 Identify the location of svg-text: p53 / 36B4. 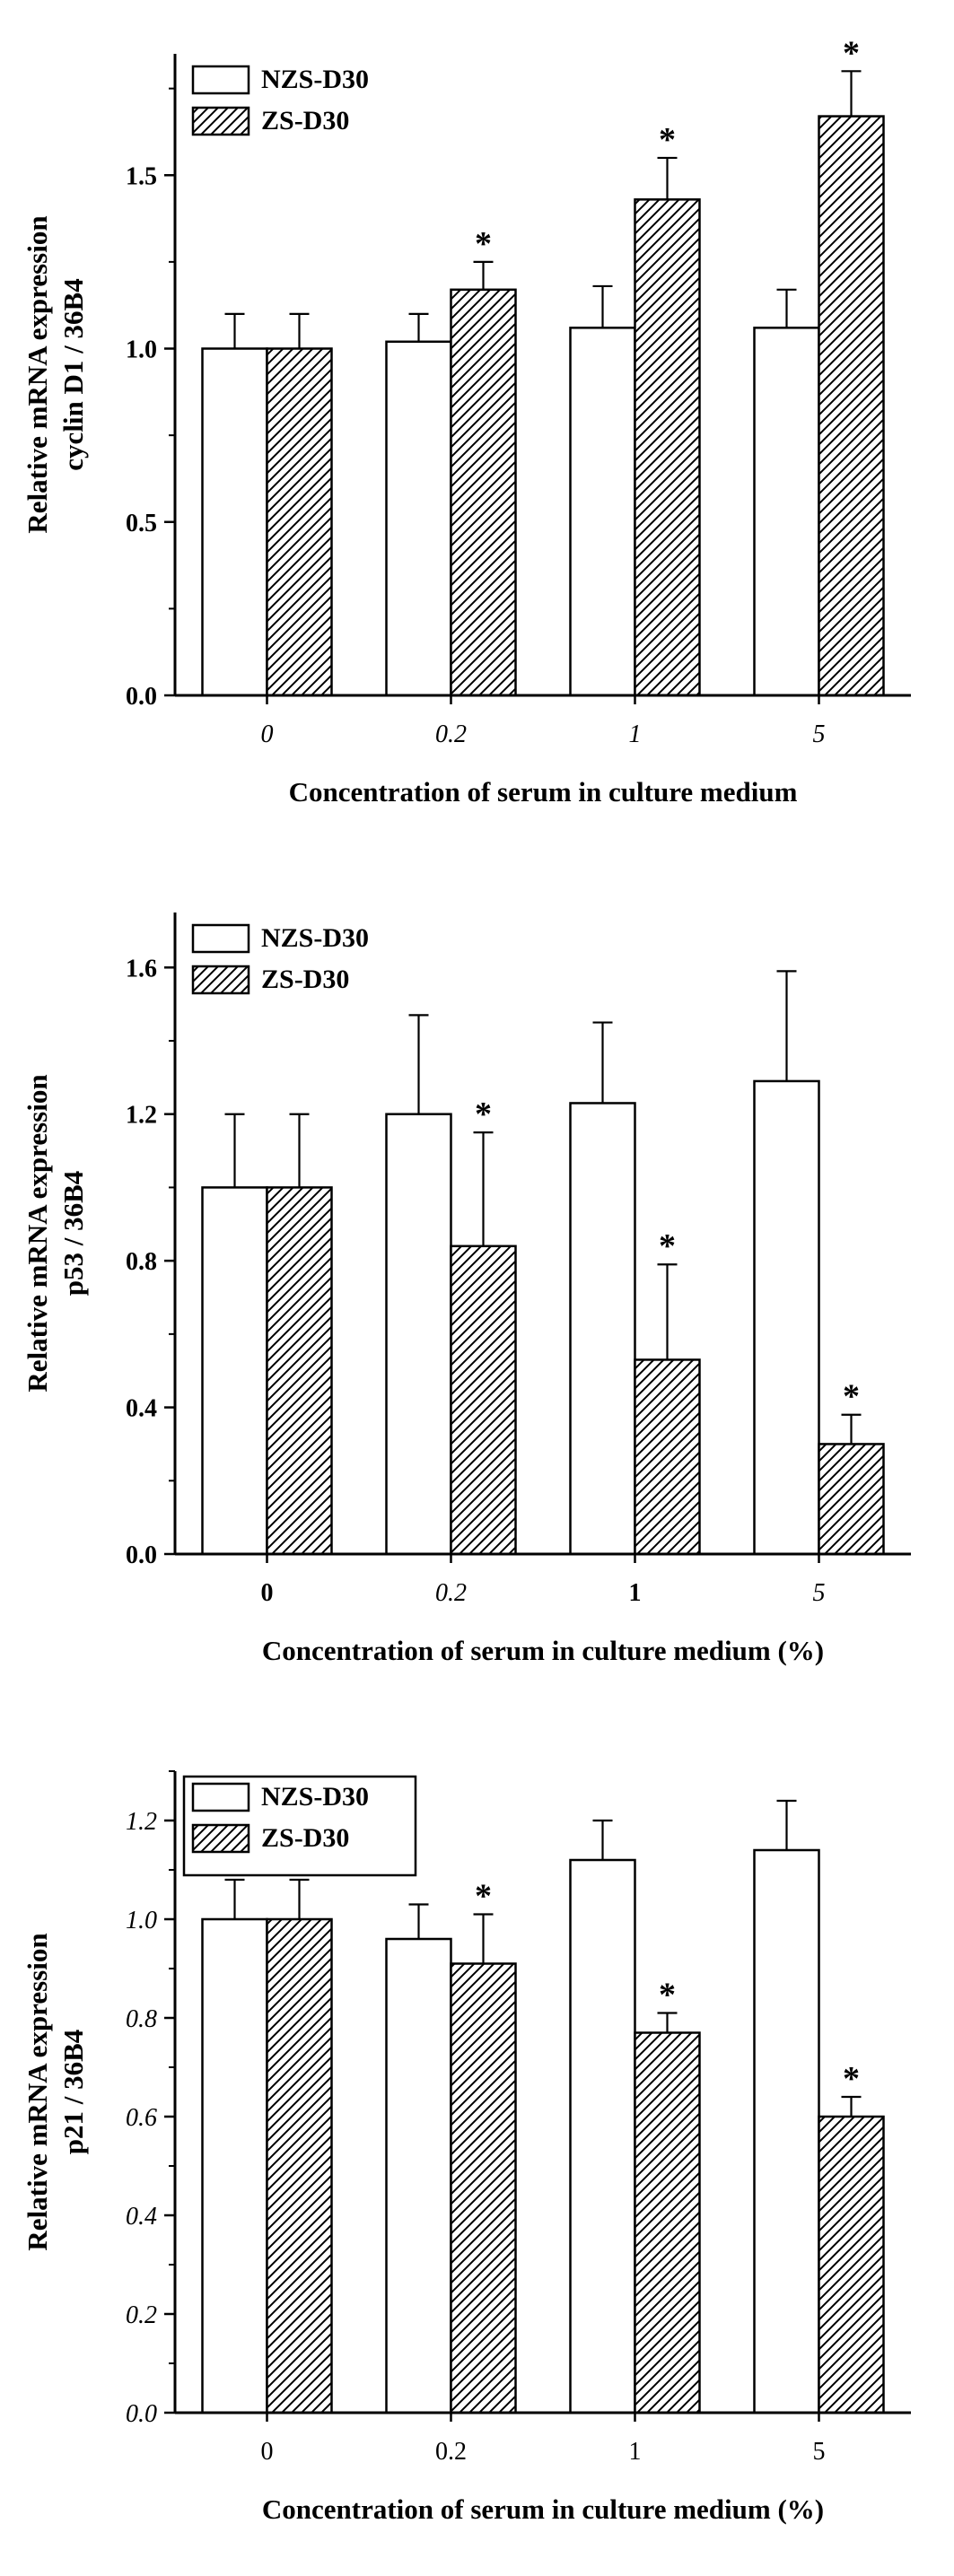
(73, 1234).